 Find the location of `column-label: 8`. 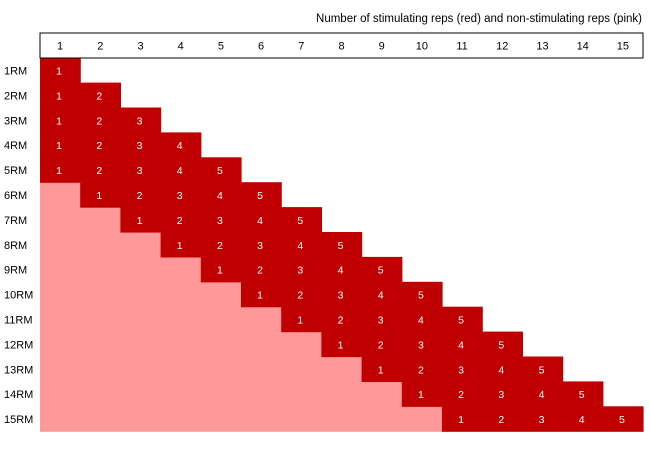

column-label: 8 is located at coordinates (341, 47).